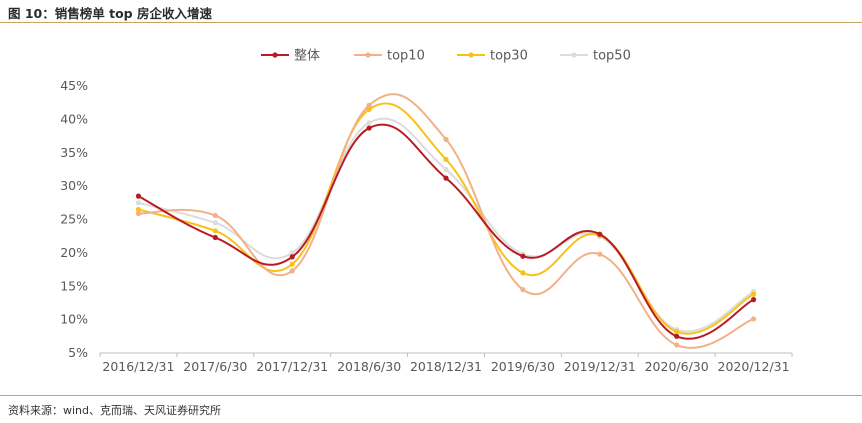 Image resolution: width=862 pixels, height=423 pixels. Describe the element at coordinates (292, 366) in the screenshot. I see `x-tick-label: 2017/12/31` at that location.